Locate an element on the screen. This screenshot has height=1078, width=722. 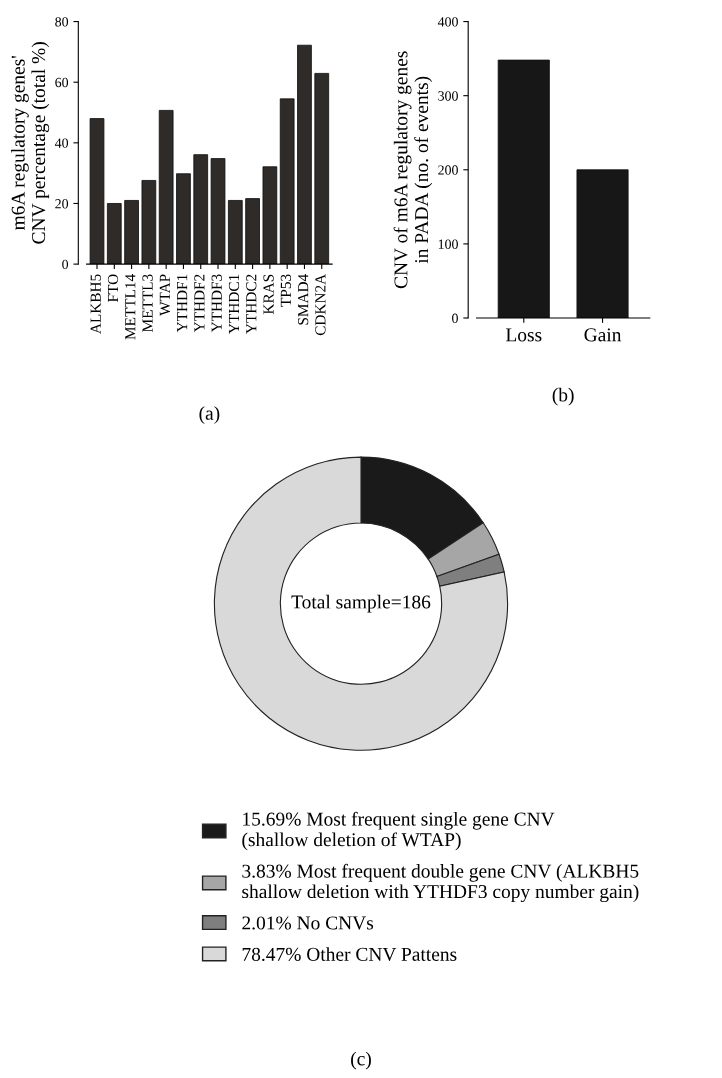
x-tick-label: YTHDC1 is located at coordinates (234, 304).